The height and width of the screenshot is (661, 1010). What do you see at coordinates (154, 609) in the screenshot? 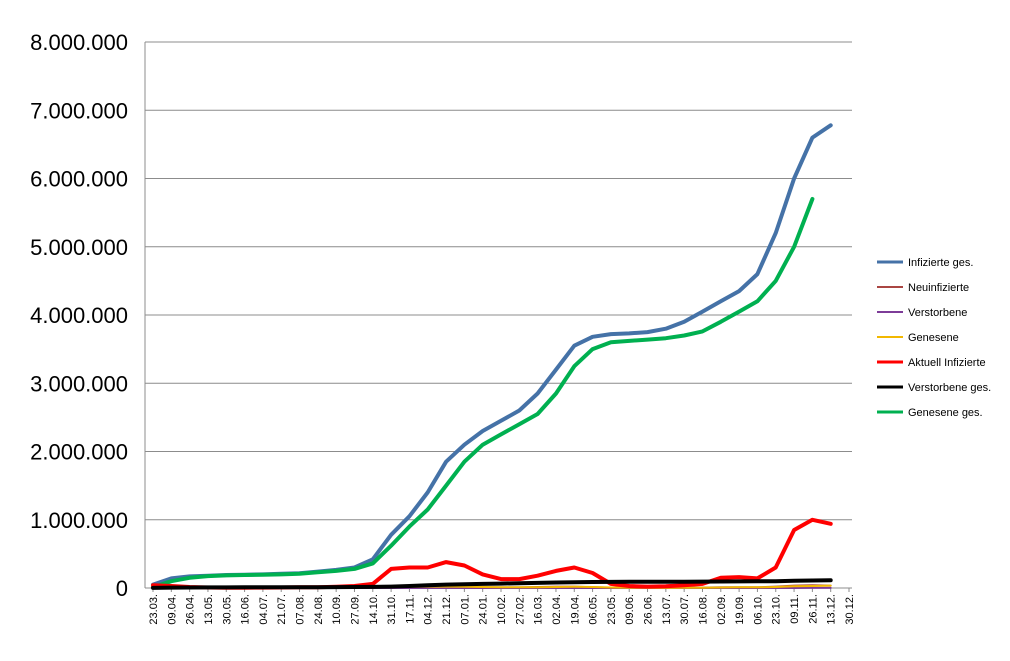
I see `x-tick-label: 23.03.` at bounding box center [154, 609].